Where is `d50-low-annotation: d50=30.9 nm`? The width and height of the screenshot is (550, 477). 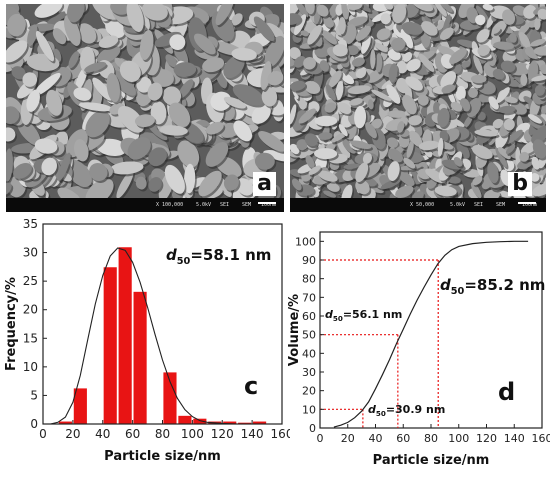
d50-low-annotation: d50=30.9 nm is located at coordinates (406, 410).